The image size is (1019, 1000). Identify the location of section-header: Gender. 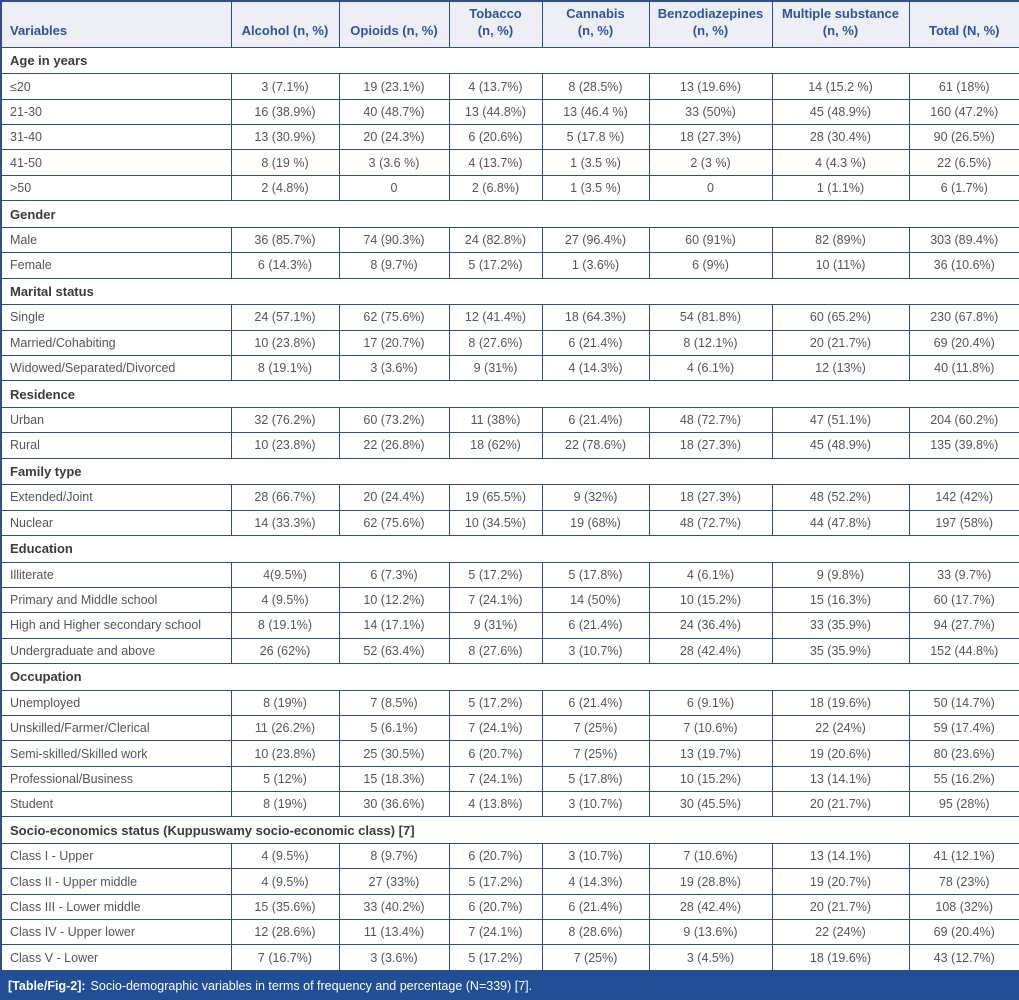
(509, 214).